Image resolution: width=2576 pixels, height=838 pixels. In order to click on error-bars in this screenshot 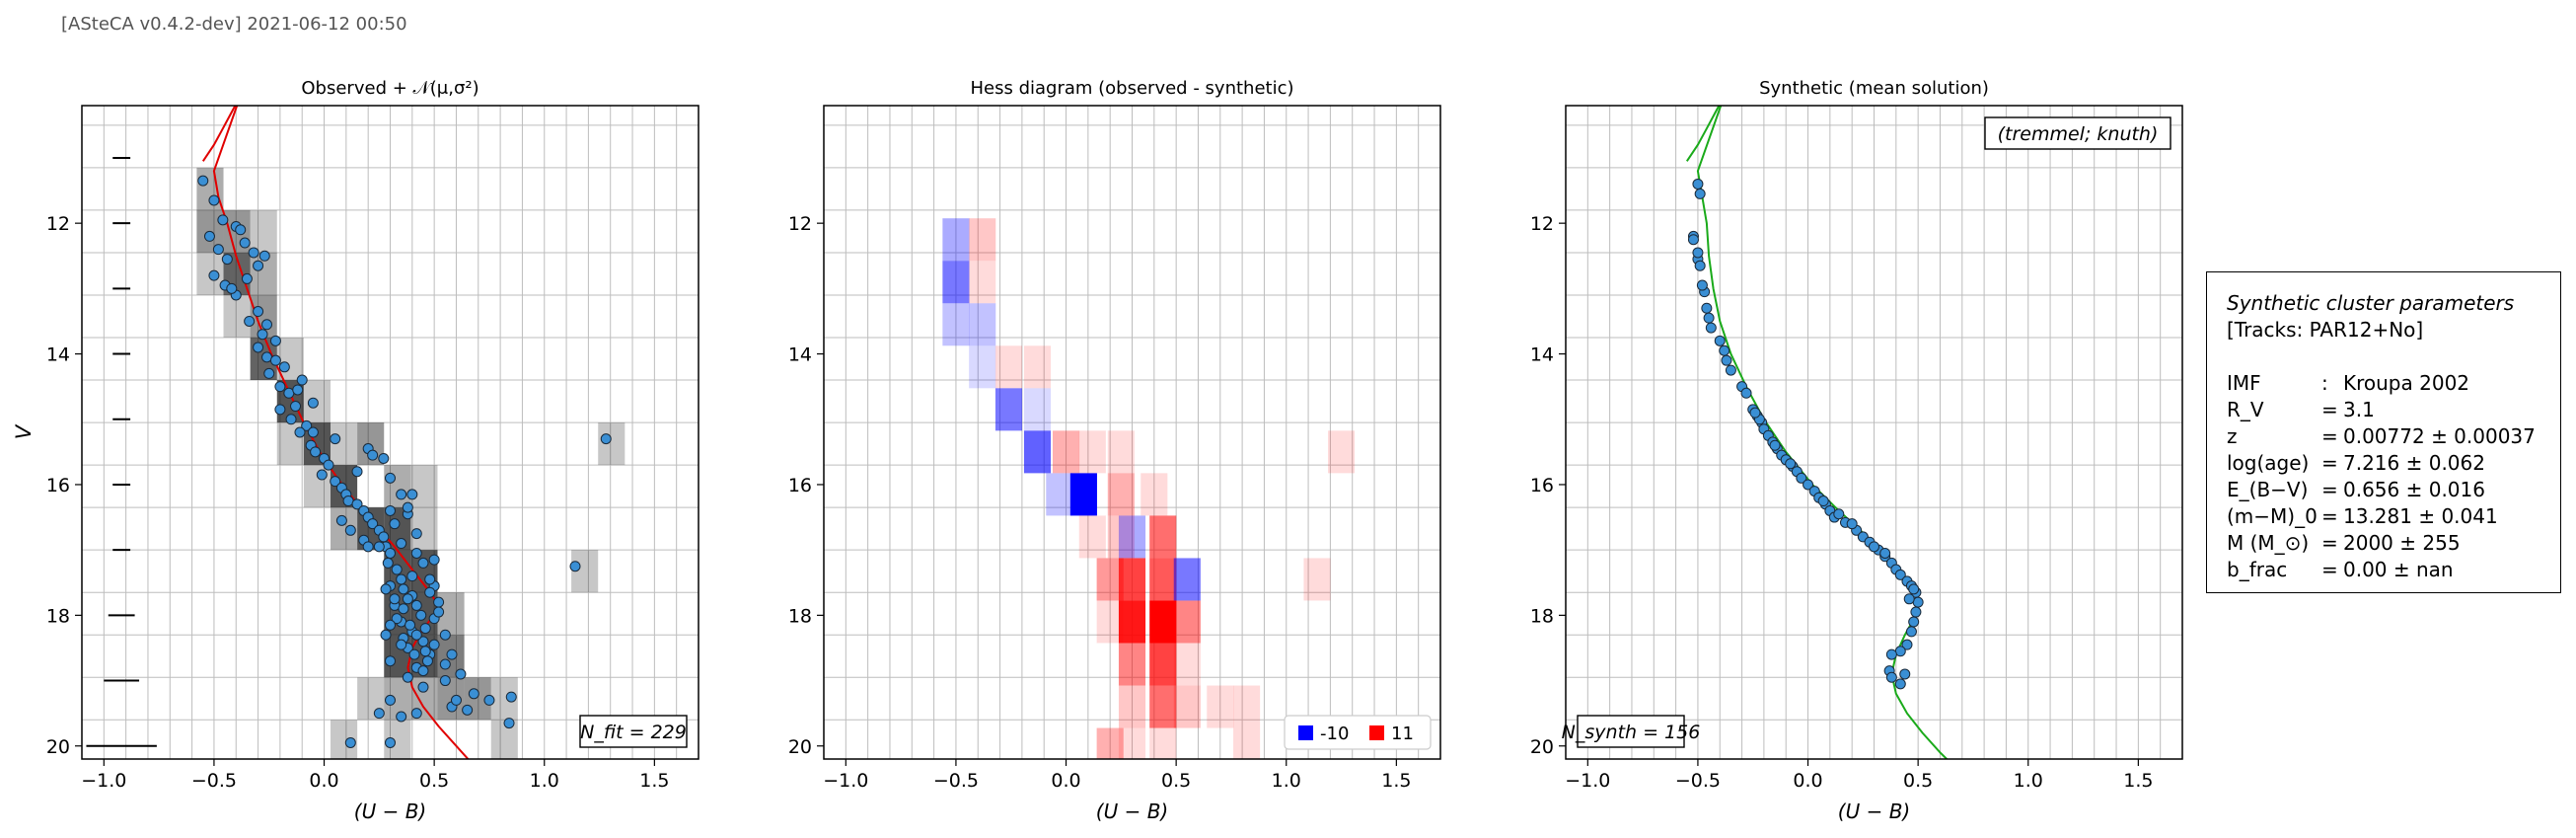, I will do `click(121, 452)`.